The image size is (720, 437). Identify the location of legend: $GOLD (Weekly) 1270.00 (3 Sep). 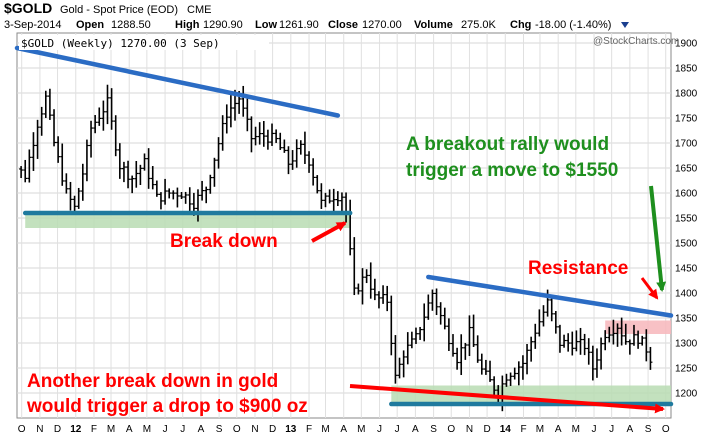
(120, 43).